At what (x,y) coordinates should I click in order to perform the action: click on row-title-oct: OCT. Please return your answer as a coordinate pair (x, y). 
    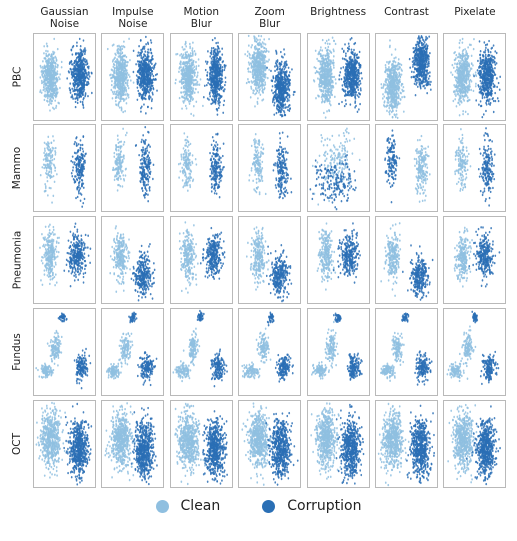
    Looking at the image, I should click on (17, 444).